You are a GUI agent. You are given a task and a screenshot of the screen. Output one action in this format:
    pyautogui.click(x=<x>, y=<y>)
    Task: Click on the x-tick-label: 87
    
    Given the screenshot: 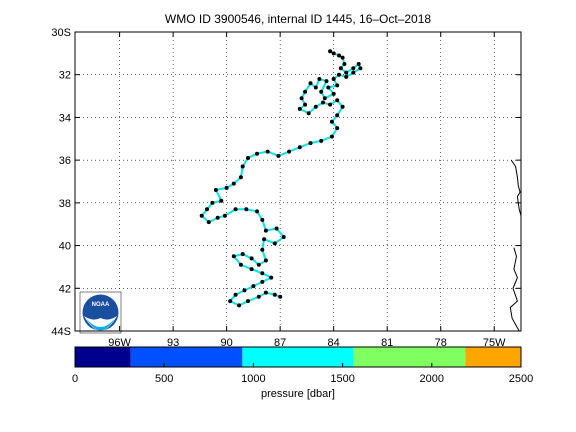 What is the action you would take?
    pyautogui.click(x=280, y=343)
    